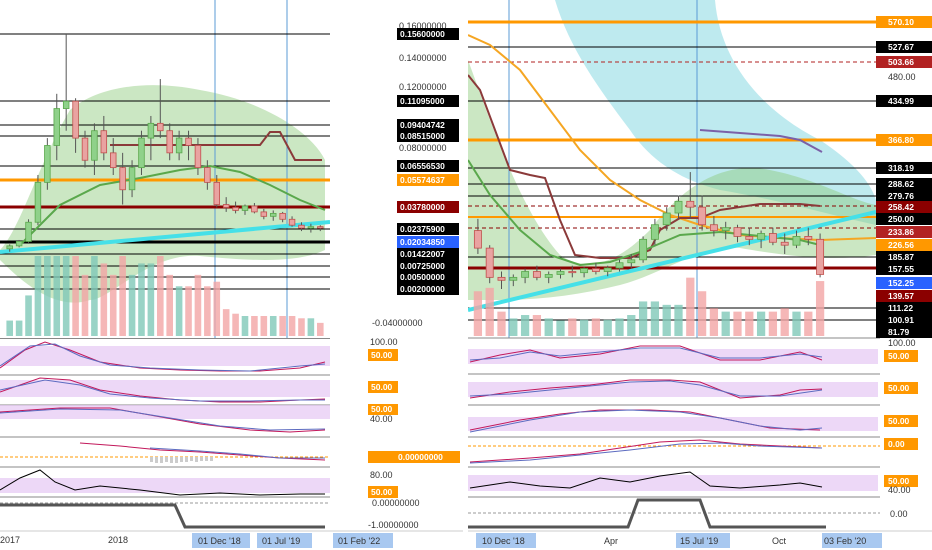 The height and width of the screenshot is (550, 932). Describe the element at coordinates (181, 460) in the screenshot. I see `macd-hist` at that location.